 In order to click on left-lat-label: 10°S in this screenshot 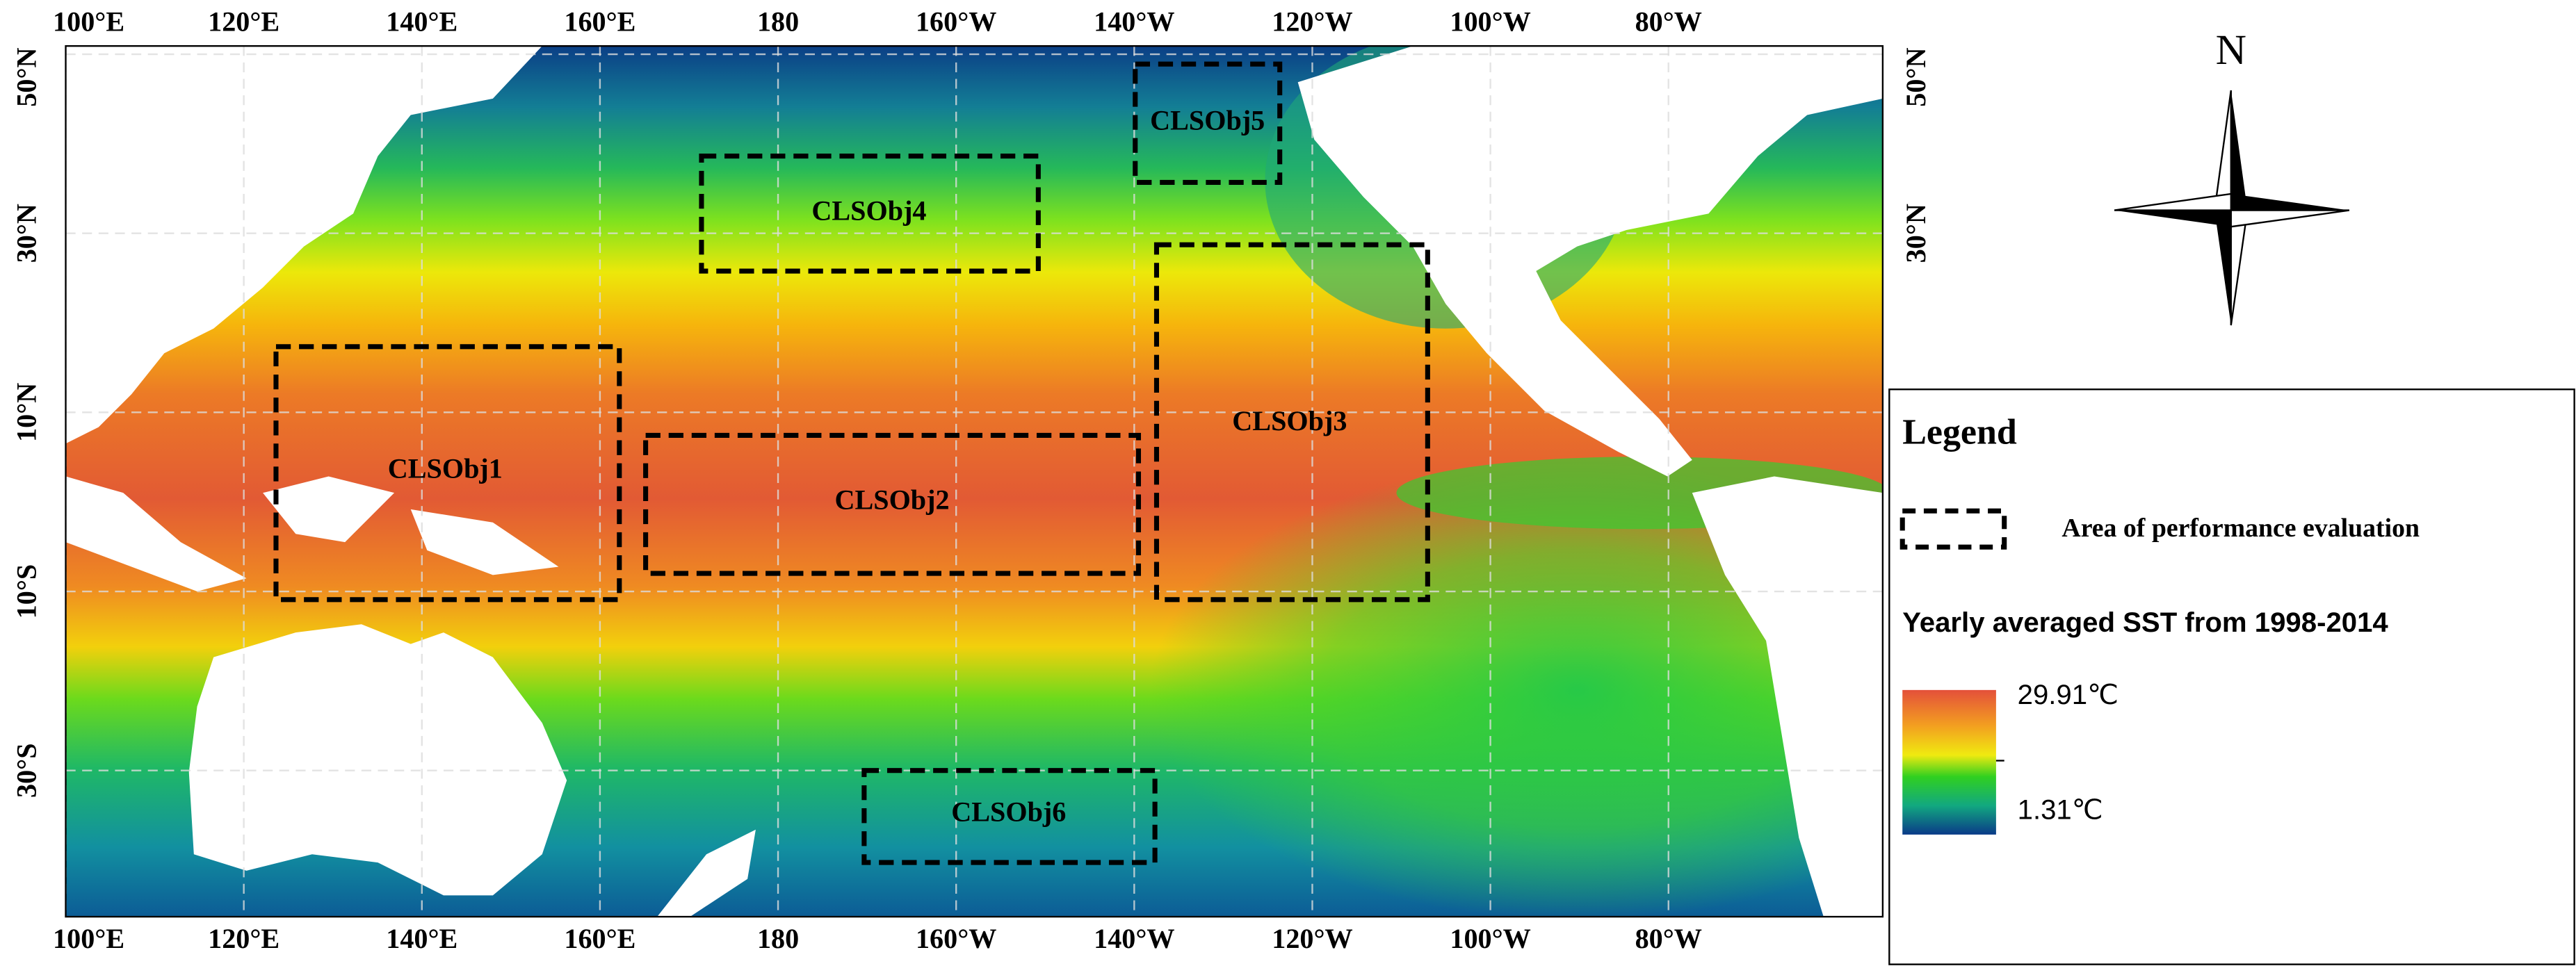, I will do `click(26, 591)`.